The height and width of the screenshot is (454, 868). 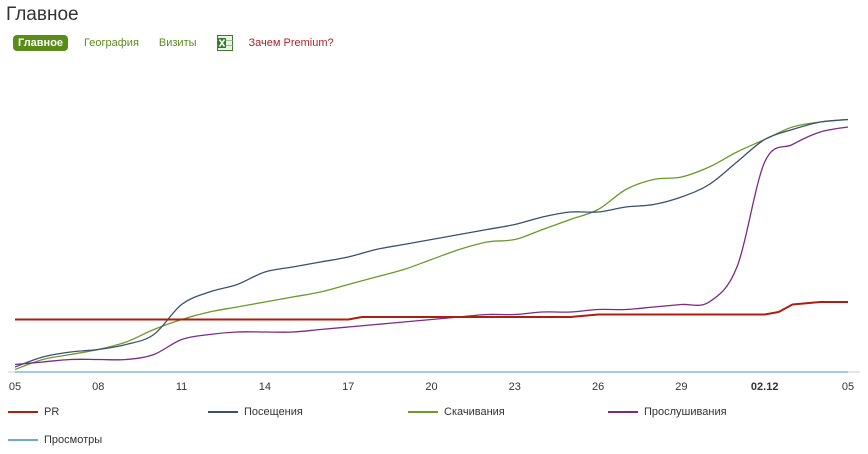 What do you see at coordinates (515, 387) in the screenshot?
I see `x-tick-label: 23` at bounding box center [515, 387].